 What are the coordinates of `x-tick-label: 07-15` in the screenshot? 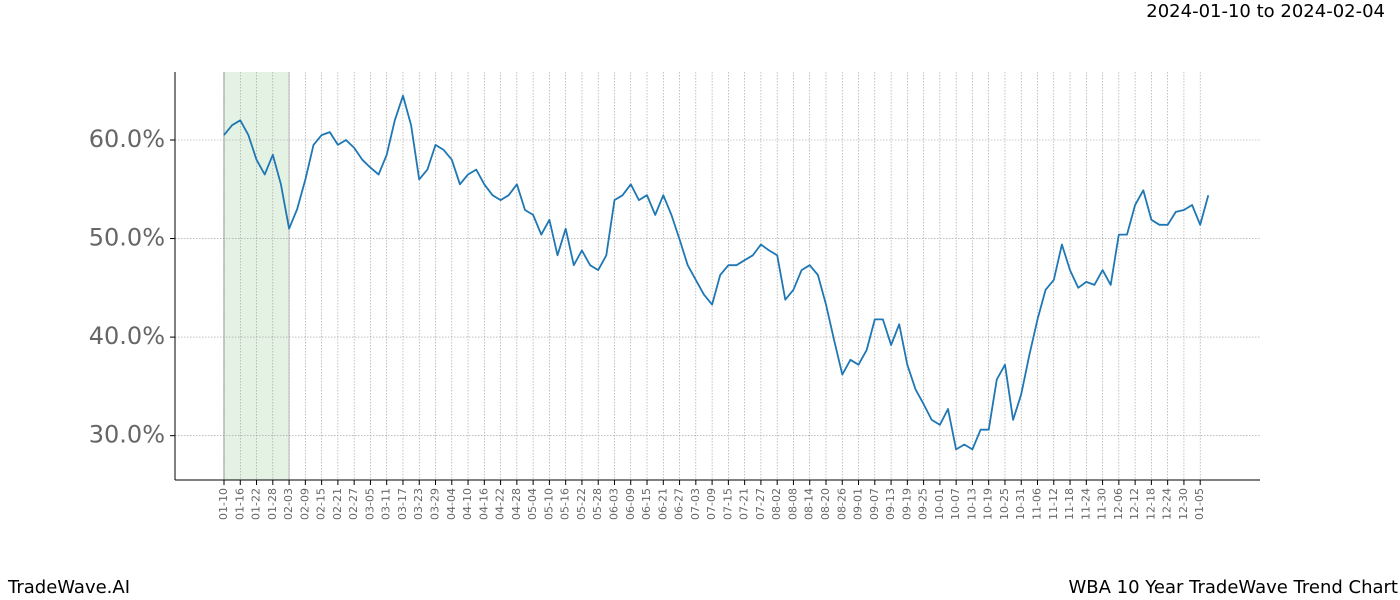 It's located at (727, 504).